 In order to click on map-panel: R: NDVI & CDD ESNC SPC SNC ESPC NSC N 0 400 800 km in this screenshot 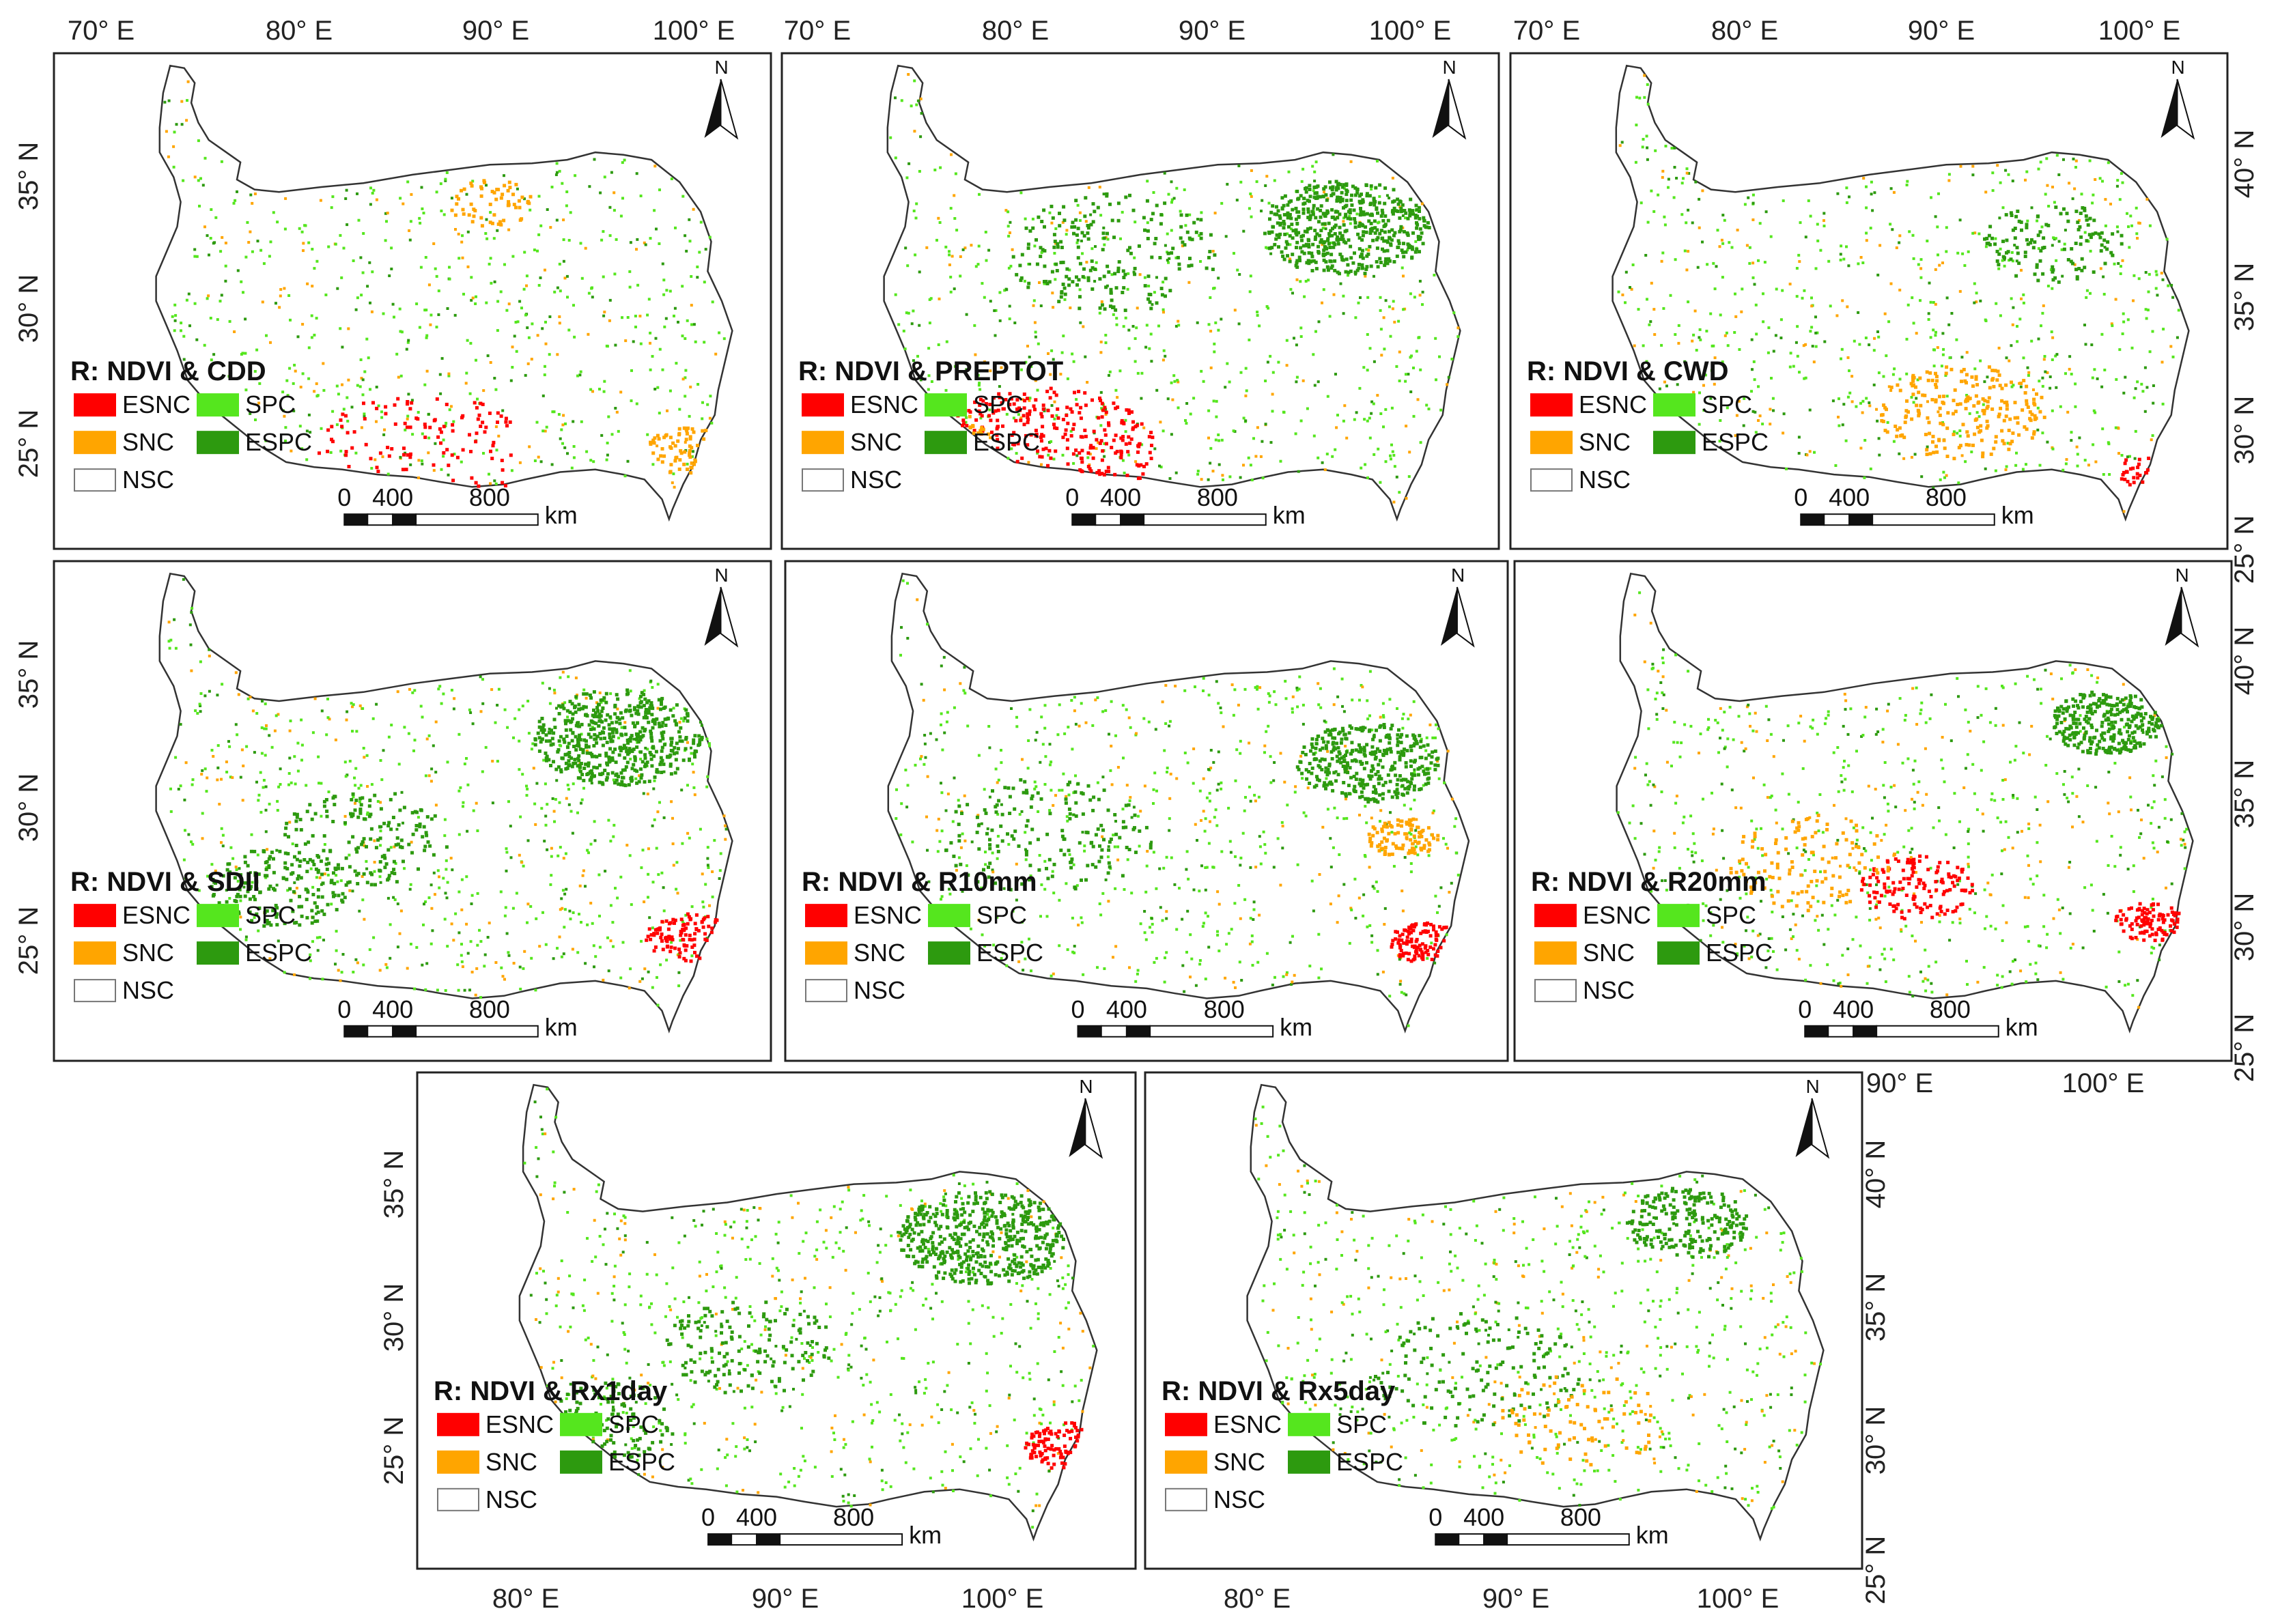, I will do `click(412, 301)`.